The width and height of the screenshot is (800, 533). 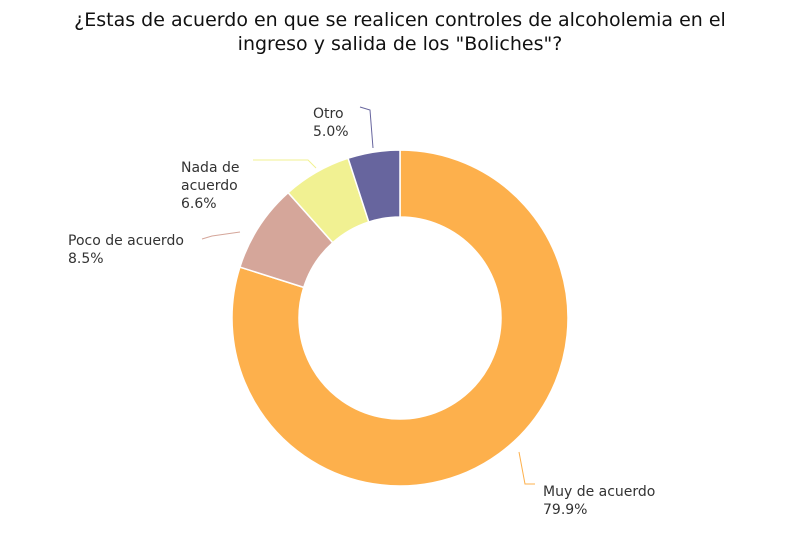 I want to click on slice-value-label: 79.9%, so click(x=565, y=510).